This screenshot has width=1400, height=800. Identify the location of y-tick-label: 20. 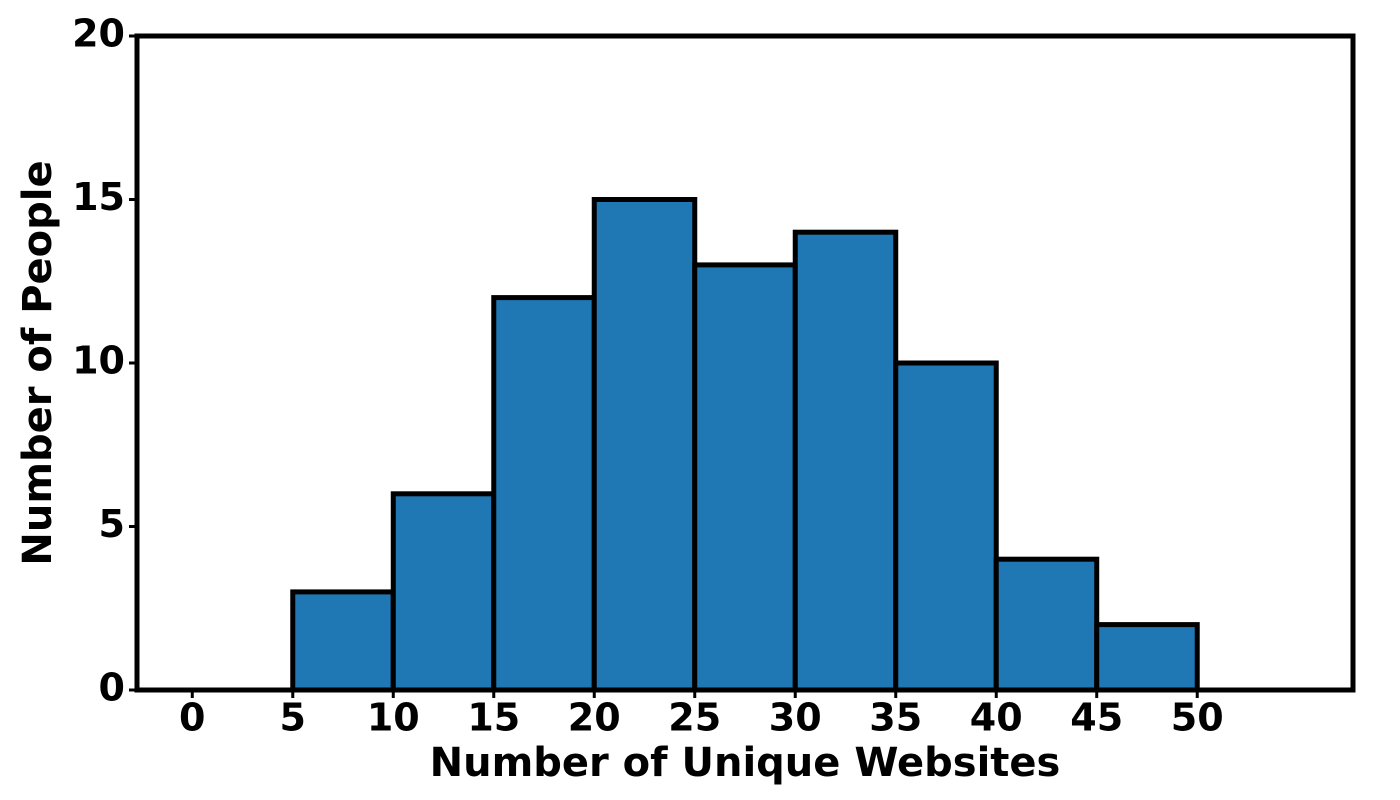
(98, 34).